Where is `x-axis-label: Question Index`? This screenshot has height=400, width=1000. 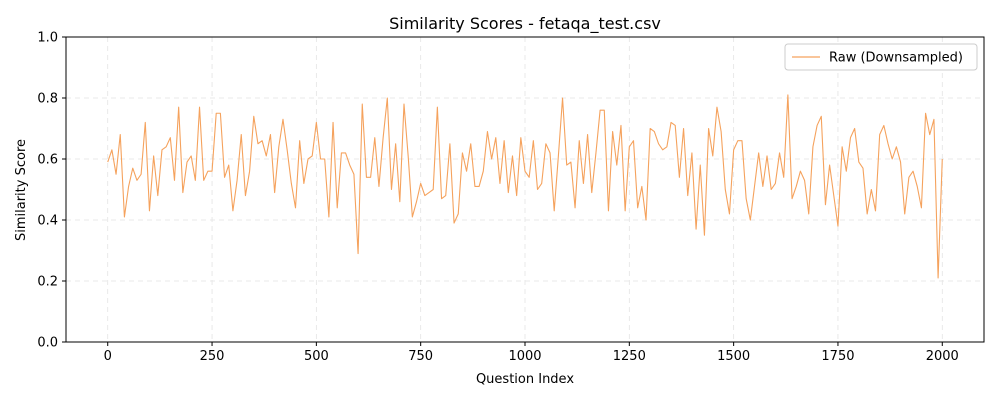 x-axis-label: Question Index is located at coordinates (525, 379).